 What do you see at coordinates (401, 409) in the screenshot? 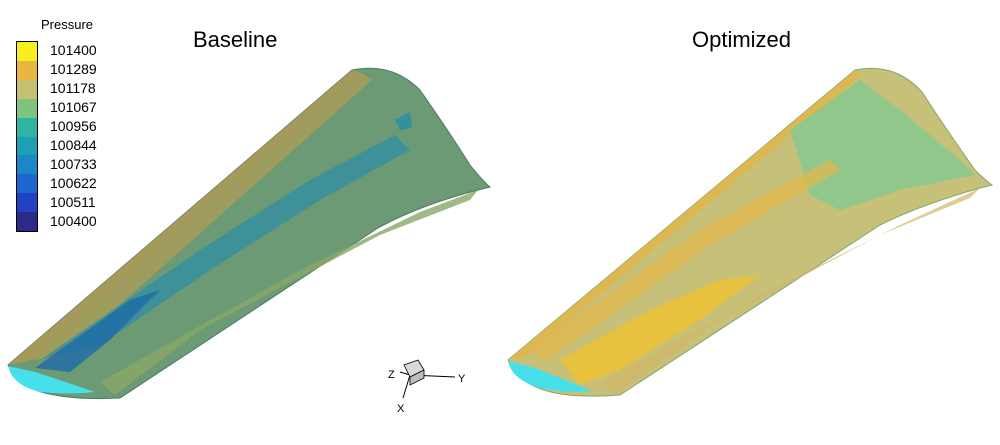
I see `x-axis-label: X` at bounding box center [401, 409].